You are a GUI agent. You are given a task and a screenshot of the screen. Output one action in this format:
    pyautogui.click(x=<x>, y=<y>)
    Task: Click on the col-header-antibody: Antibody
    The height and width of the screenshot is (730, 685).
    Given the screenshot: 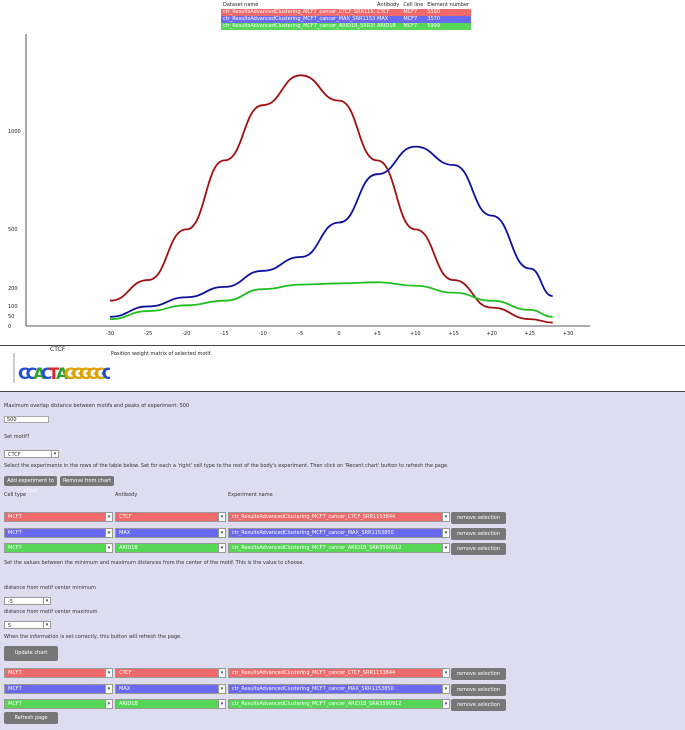 What is the action you would take?
    pyautogui.click(x=126, y=495)
    